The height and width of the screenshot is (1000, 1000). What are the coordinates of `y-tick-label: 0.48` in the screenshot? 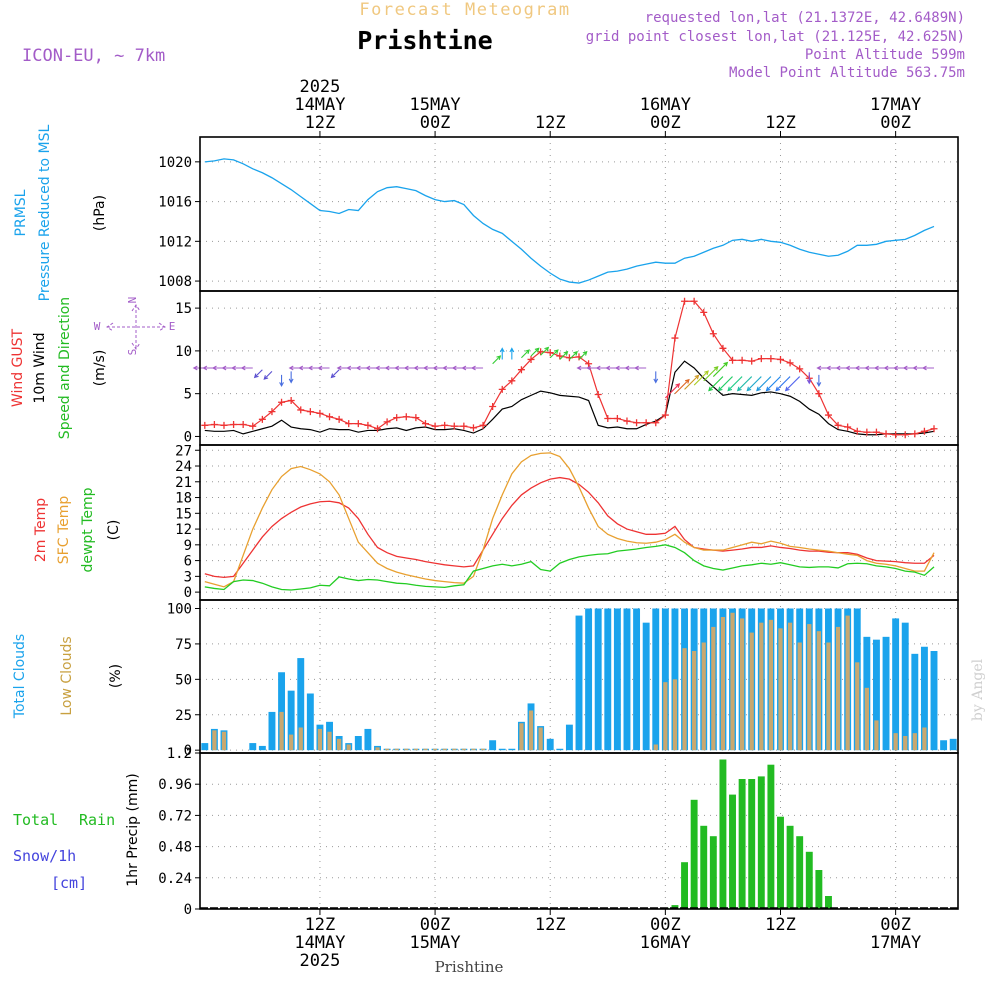 It's located at (175, 848).